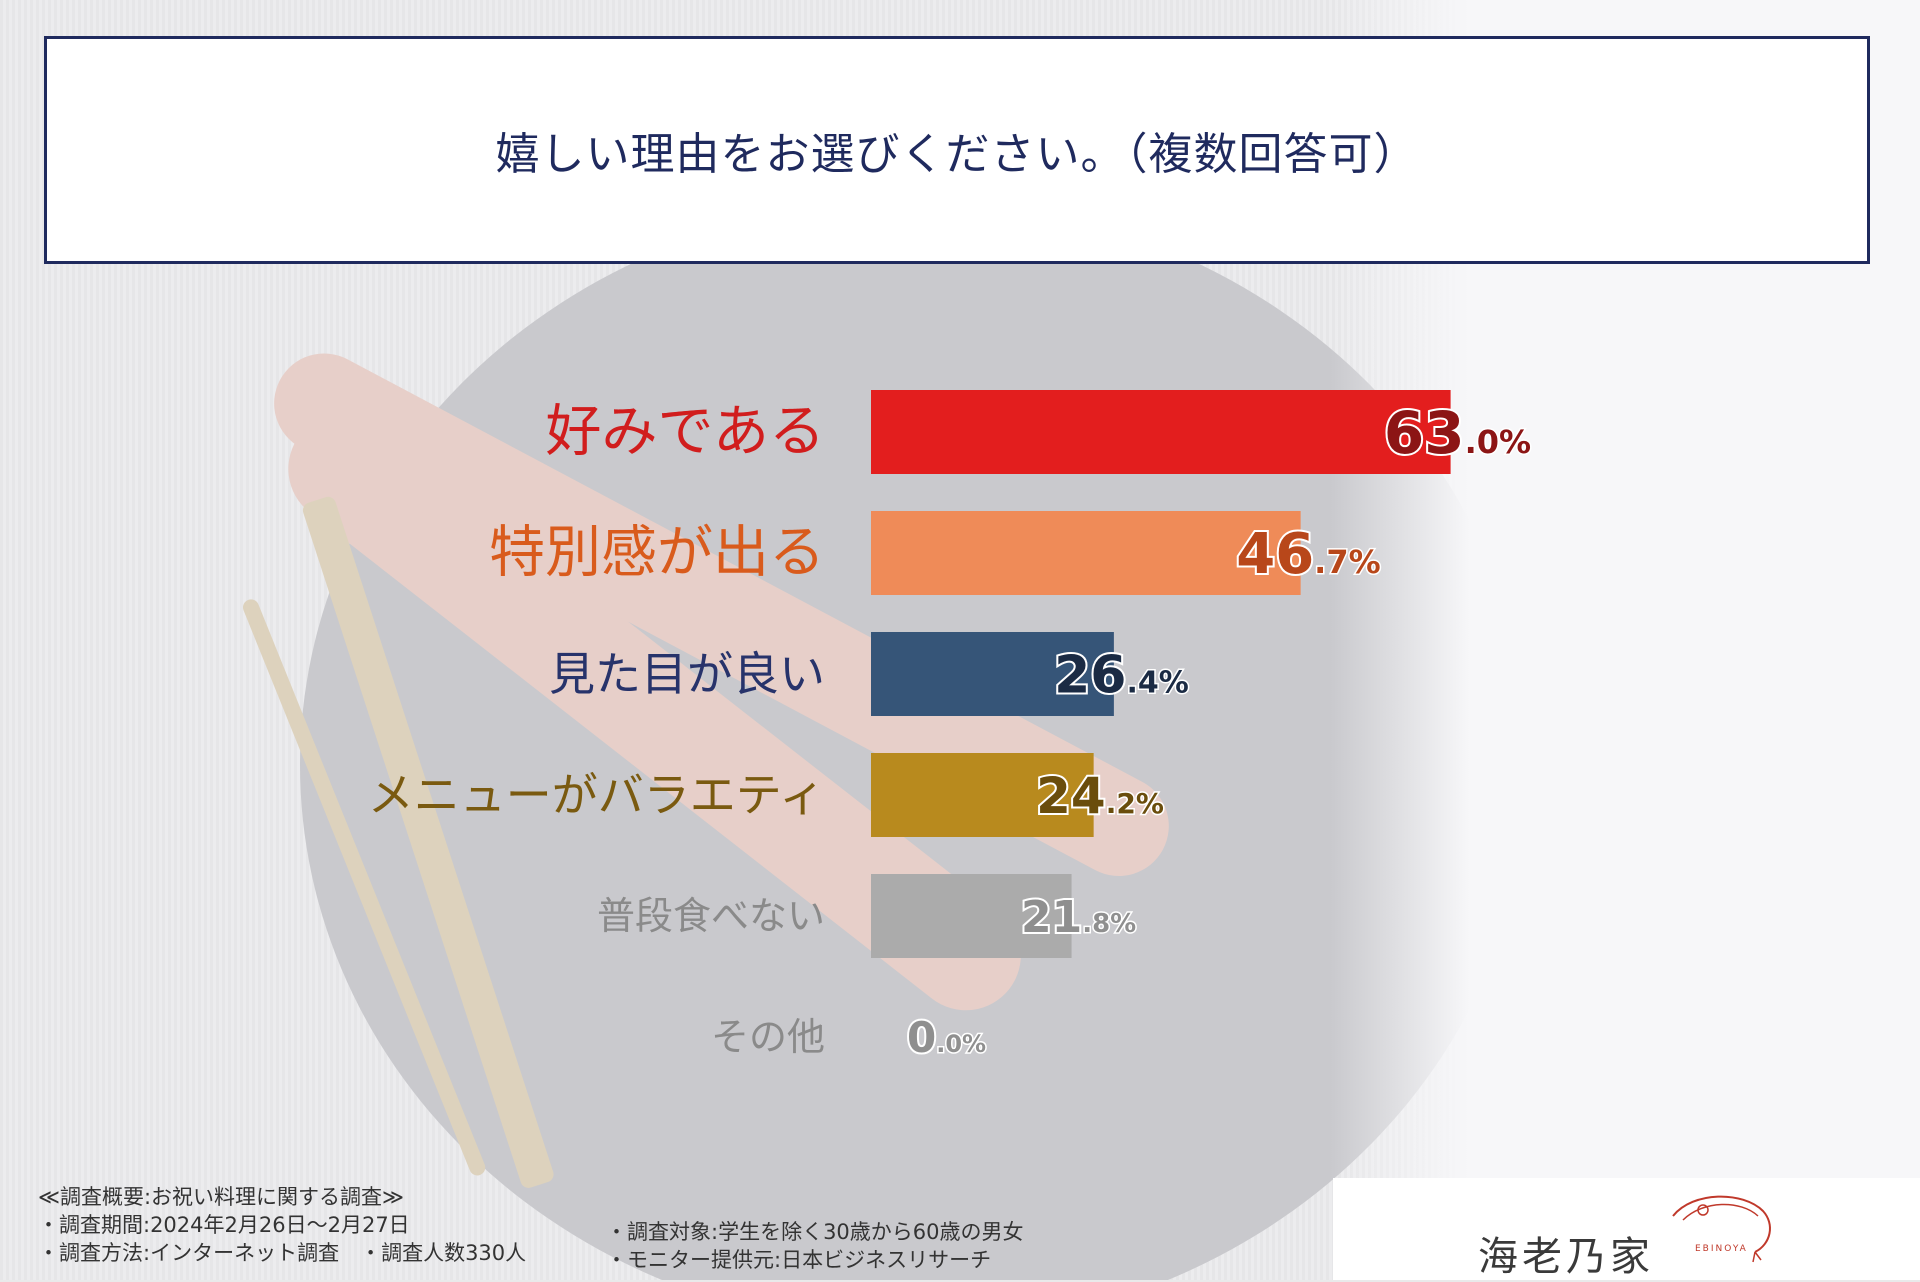 The width and height of the screenshot is (1920, 1282). What do you see at coordinates (799, 1260) in the screenshot?
I see `survey-provider: ・モニター提供元:日本ビジネスリサーチ` at bounding box center [799, 1260].